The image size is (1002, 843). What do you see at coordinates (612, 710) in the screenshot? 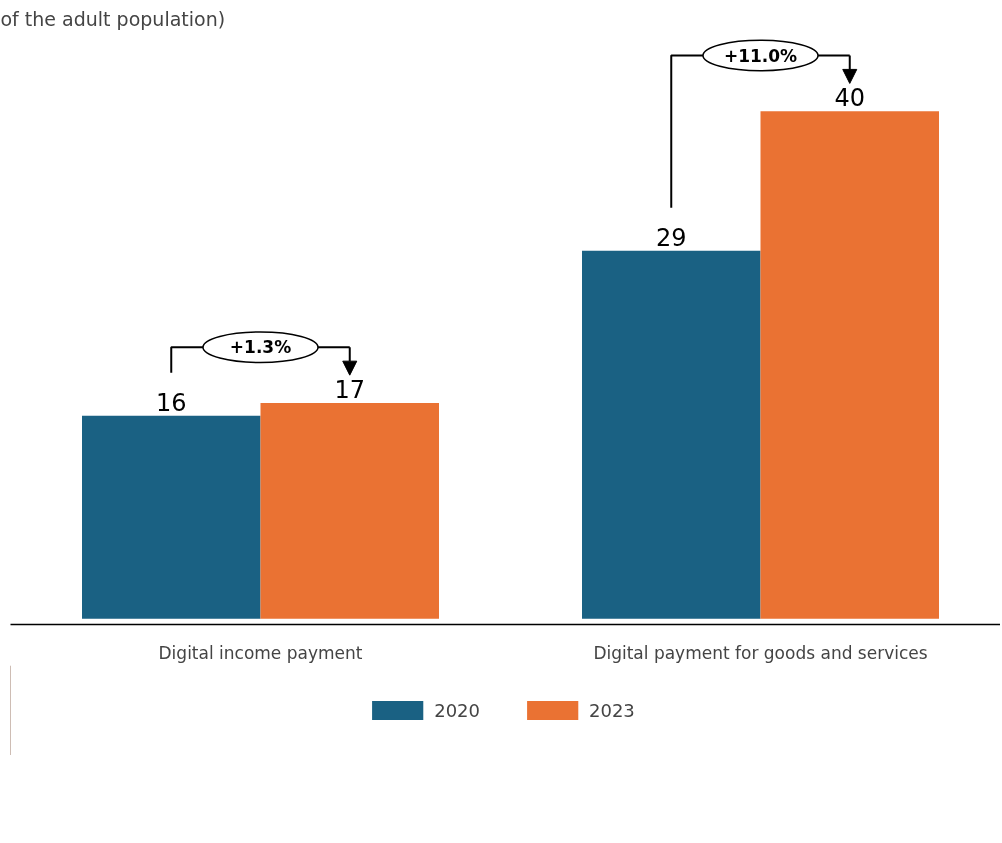
I see `legend-label: 2023` at bounding box center [612, 710].